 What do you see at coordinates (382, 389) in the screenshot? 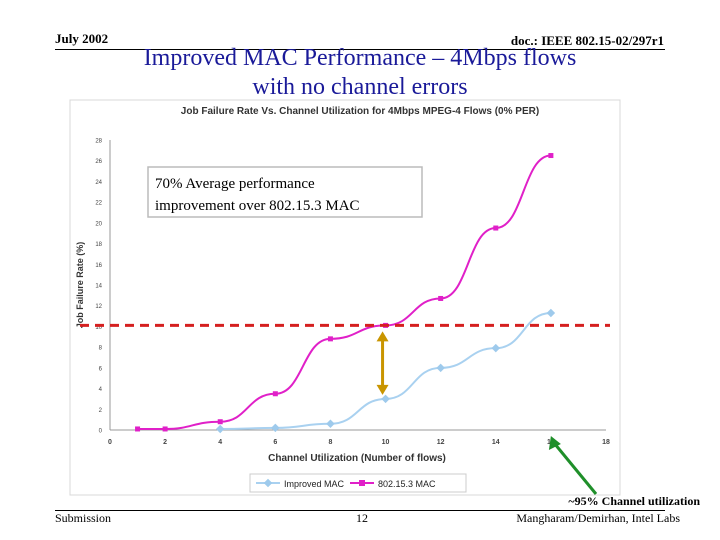
I see `arrow-head-down` at bounding box center [382, 389].